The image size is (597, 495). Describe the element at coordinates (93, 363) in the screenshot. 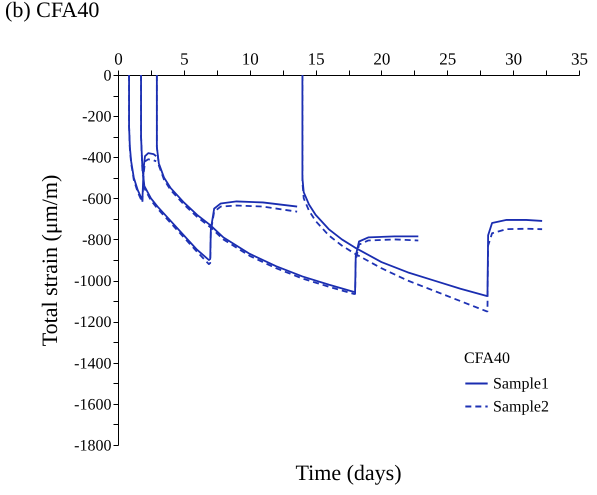

I see `y-tick-label: -1400` at that location.